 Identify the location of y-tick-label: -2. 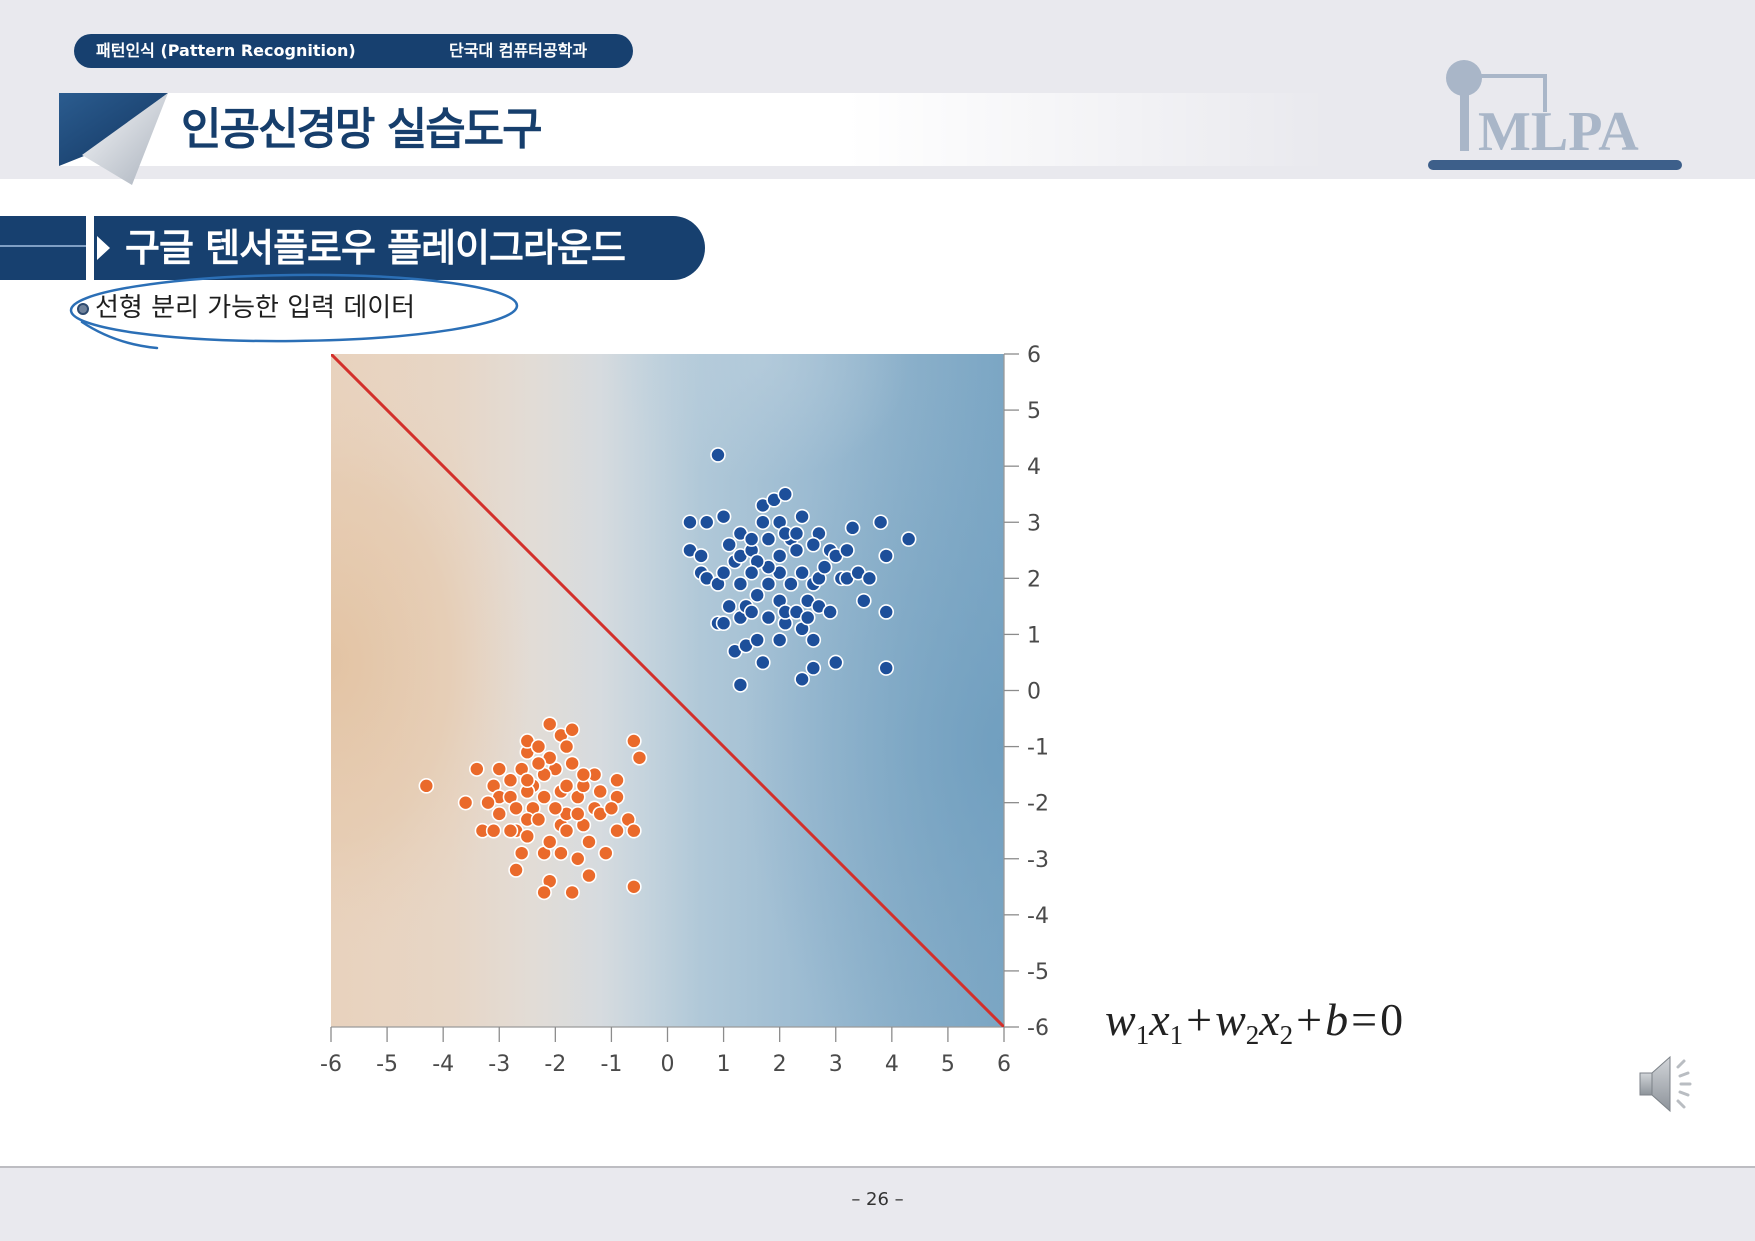
(1038, 804).